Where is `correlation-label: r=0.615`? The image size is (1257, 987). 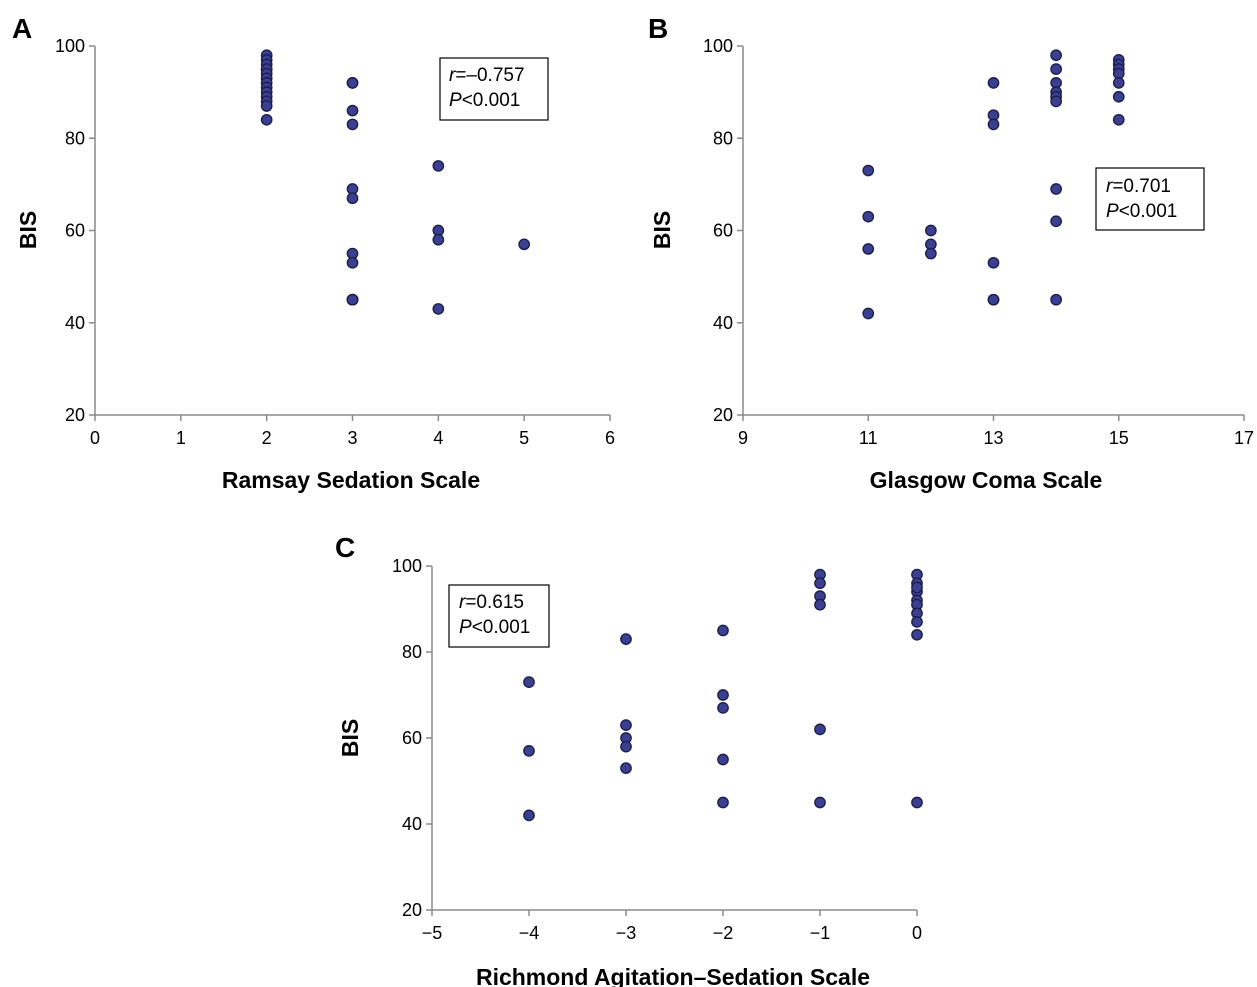
correlation-label: r=0.615 is located at coordinates (491, 602).